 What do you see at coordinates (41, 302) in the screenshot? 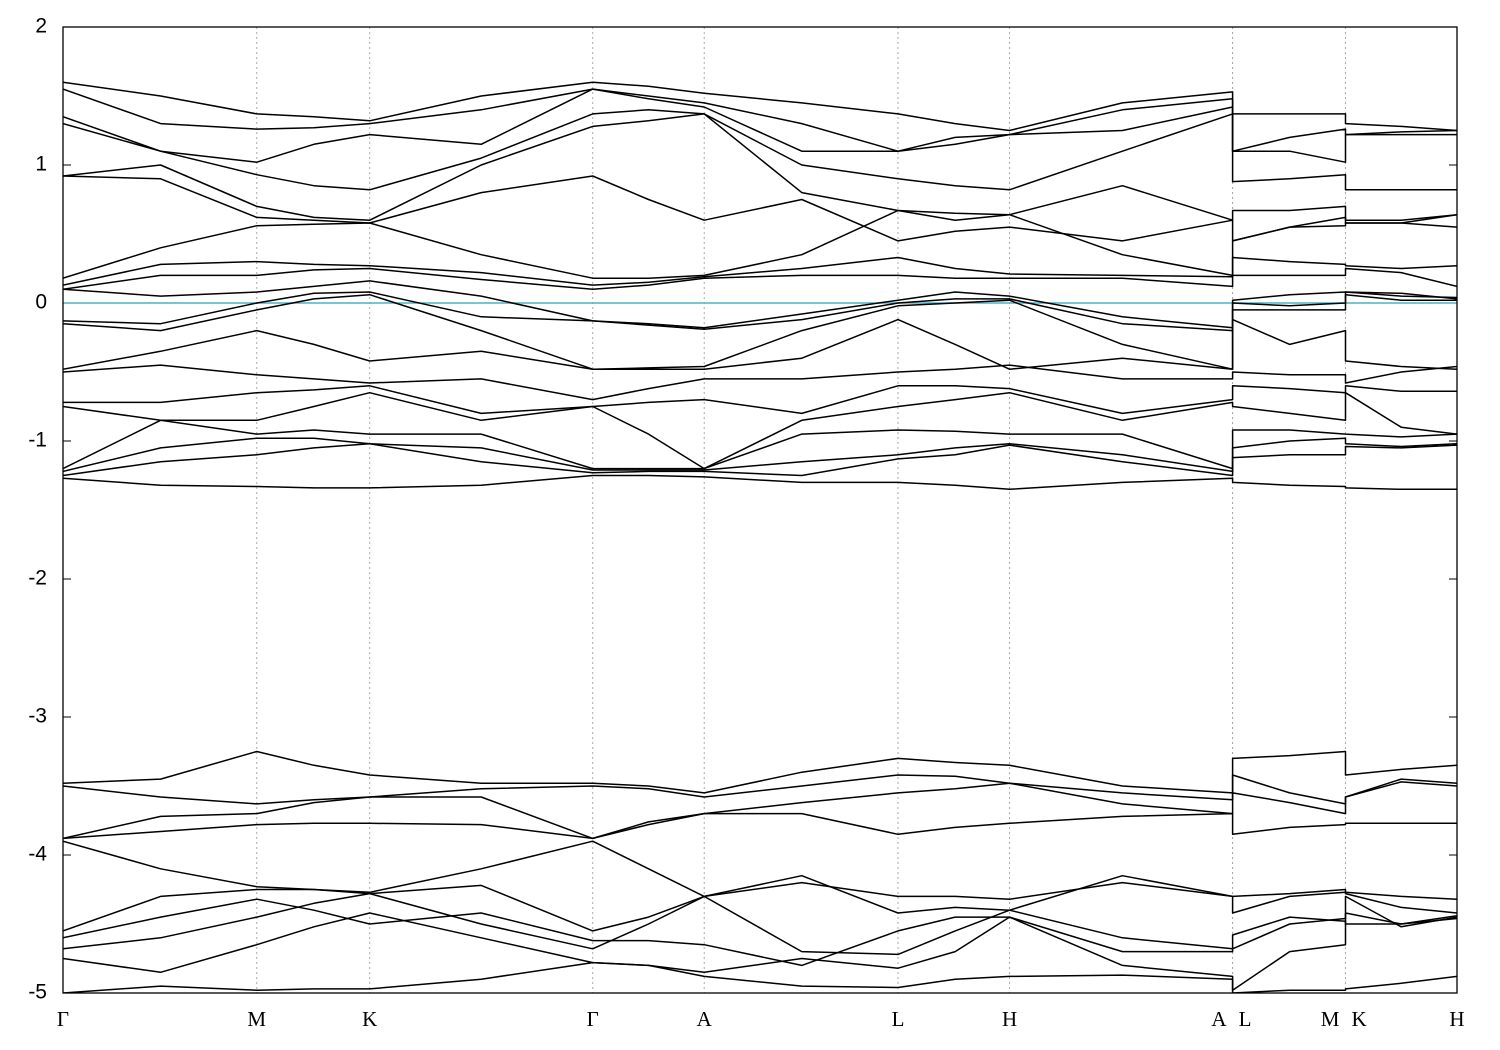
I see `y-tick-label: 0` at bounding box center [41, 302].